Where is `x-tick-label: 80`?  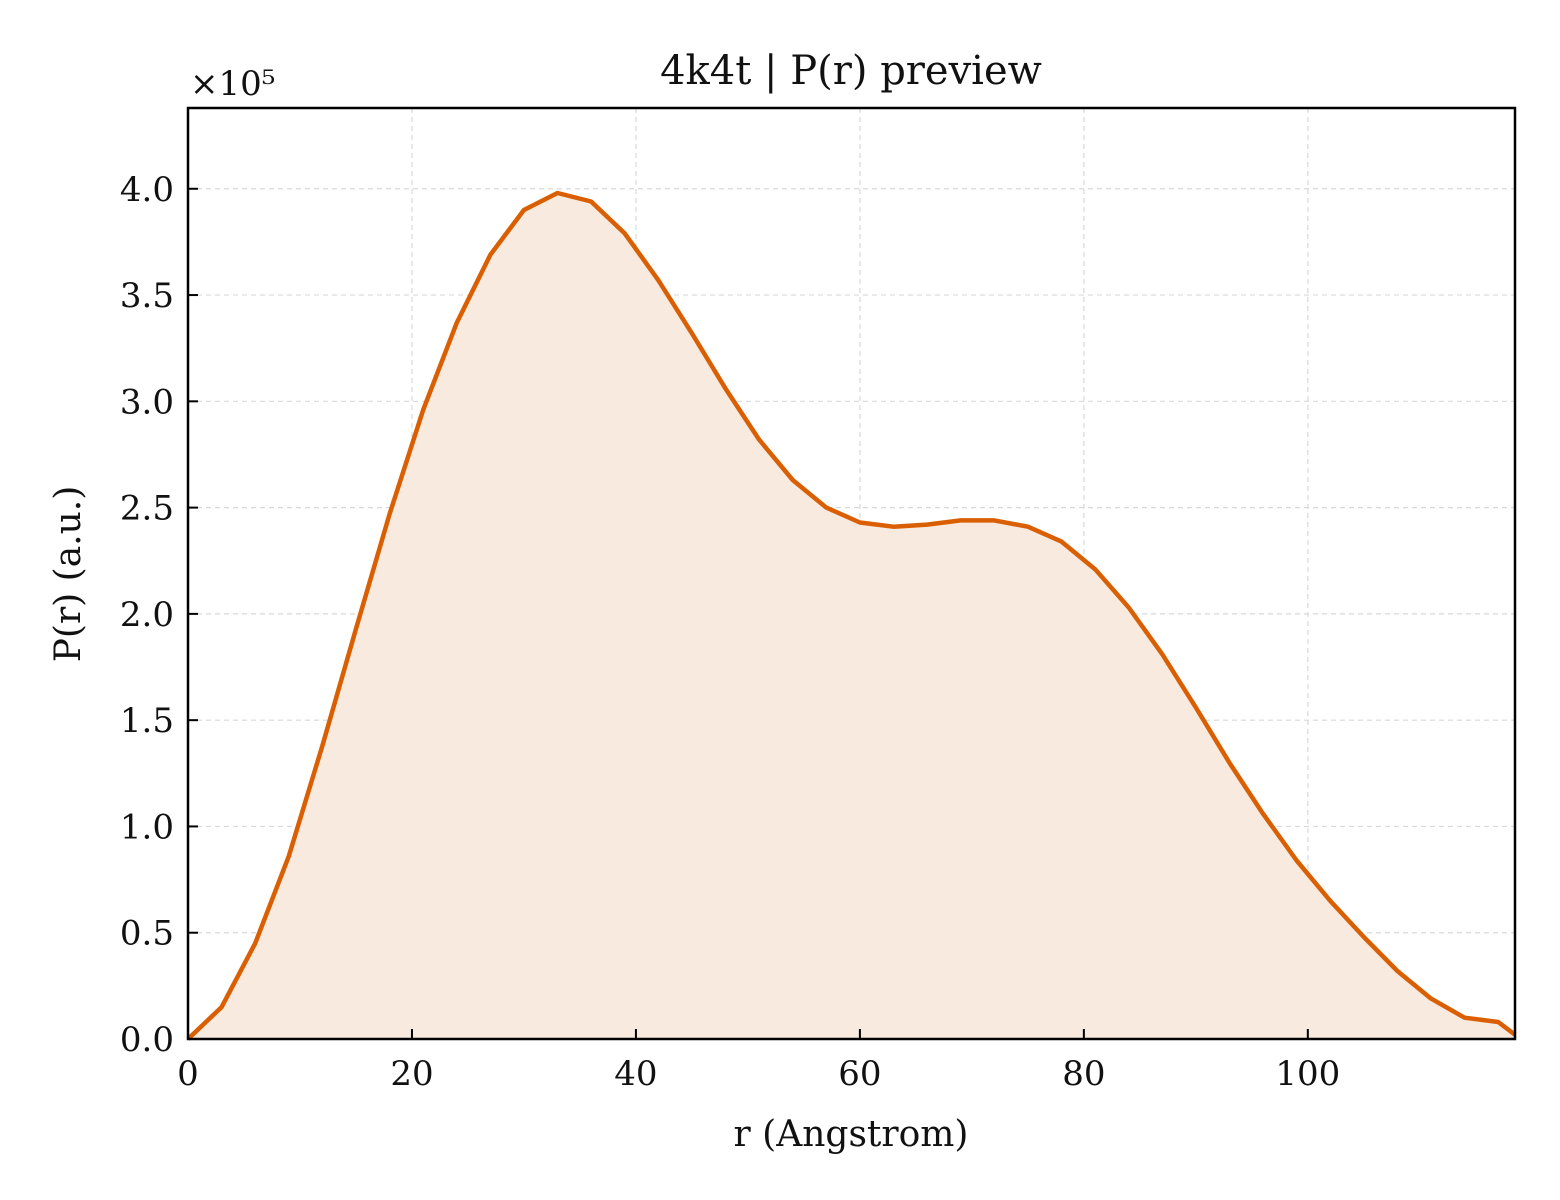
x-tick-label: 80 is located at coordinates (1083, 1074).